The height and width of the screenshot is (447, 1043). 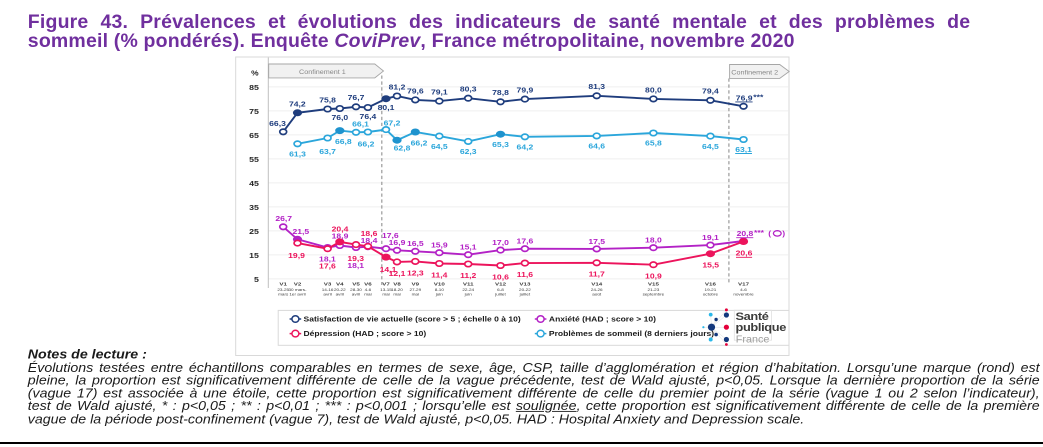 I want to click on svg-text: France, so click(x=753, y=340).